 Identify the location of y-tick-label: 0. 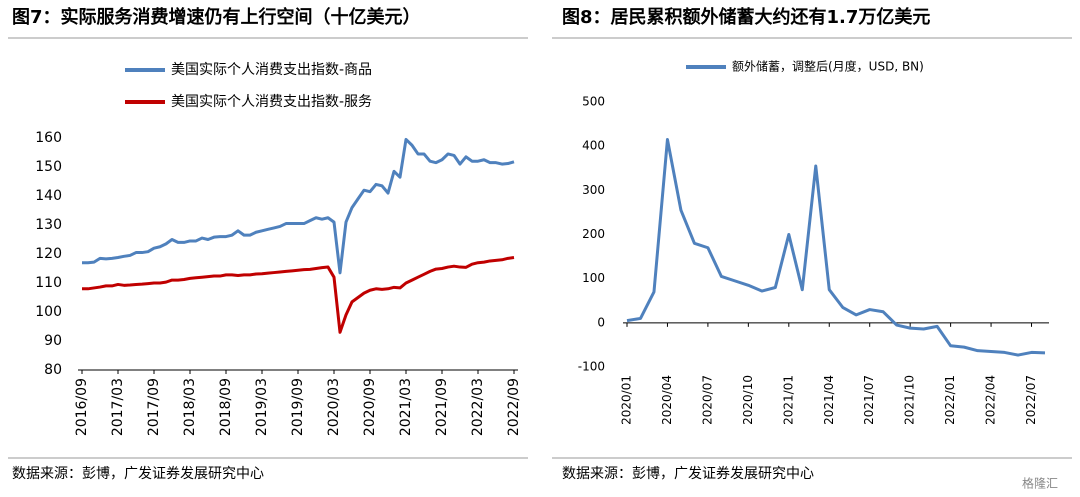
(601, 322).